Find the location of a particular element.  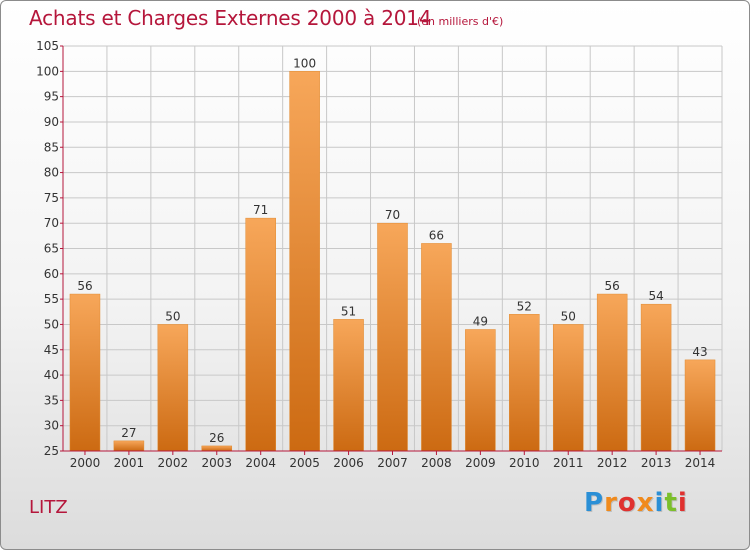

y-tick-label: 35 is located at coordinates (51, 400).